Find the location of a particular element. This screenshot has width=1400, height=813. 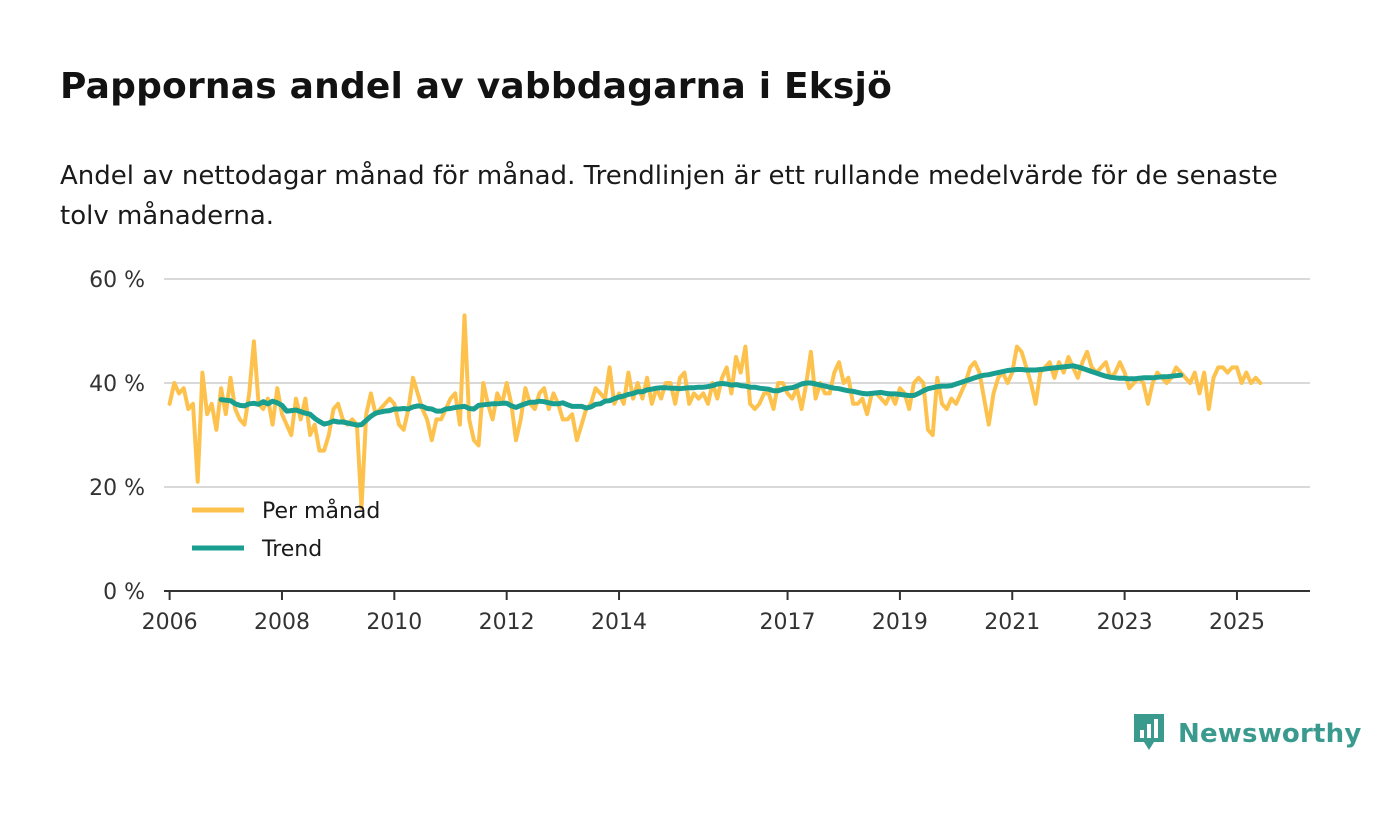

legend-item-monthly: Per månad is located at coordinates (286, 511).